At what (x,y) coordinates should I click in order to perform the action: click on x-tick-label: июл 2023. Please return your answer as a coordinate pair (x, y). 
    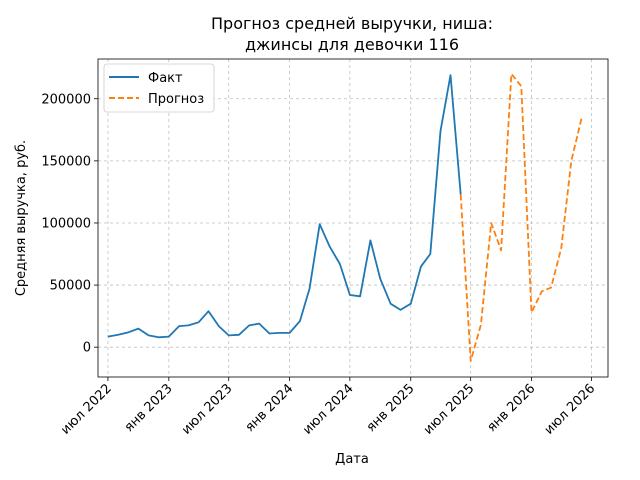
    Looking at the image, I should click on (207, 409).